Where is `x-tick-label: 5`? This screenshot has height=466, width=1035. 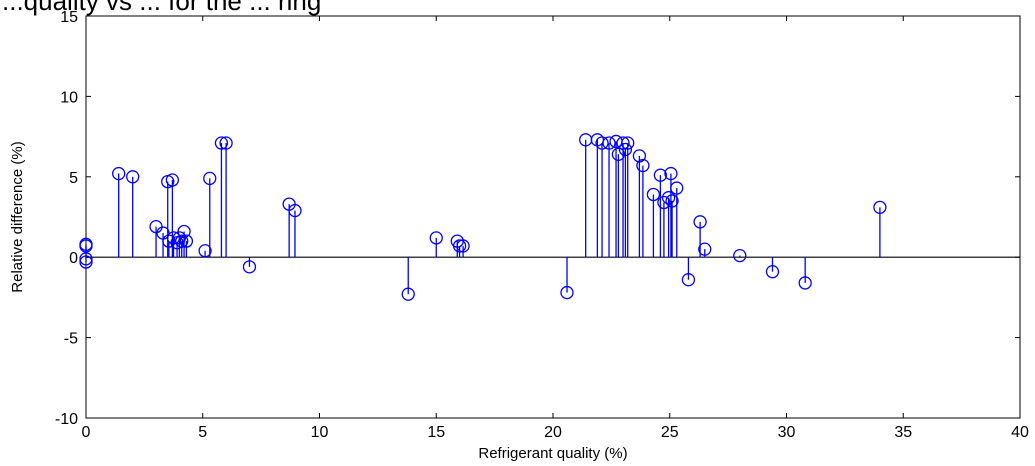
x-tick-label: 5 is located at coordinates (202, 432).